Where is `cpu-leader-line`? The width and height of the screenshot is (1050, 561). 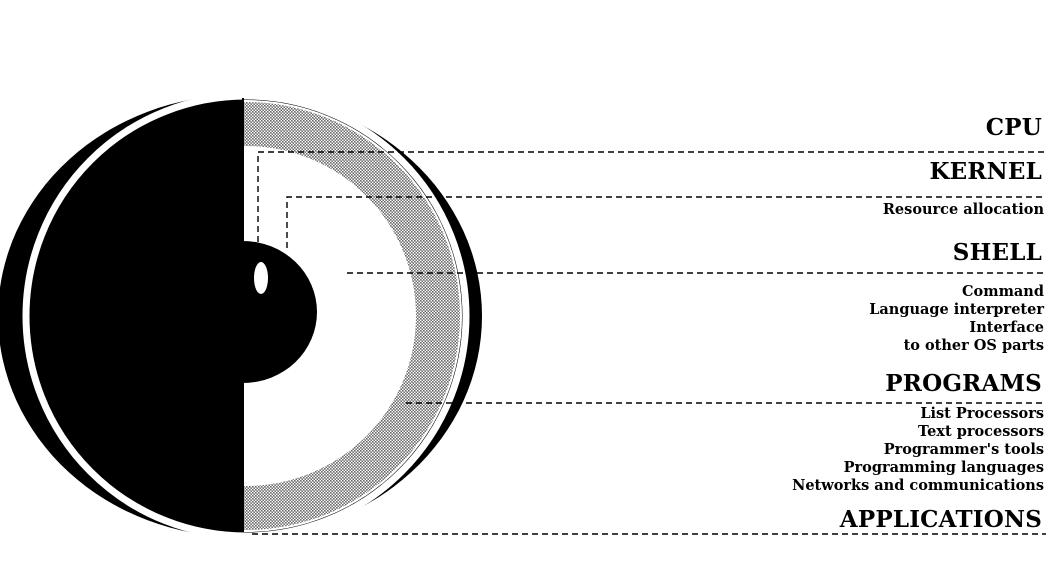
cpu-leader-line is located at coordinates (651, 206).